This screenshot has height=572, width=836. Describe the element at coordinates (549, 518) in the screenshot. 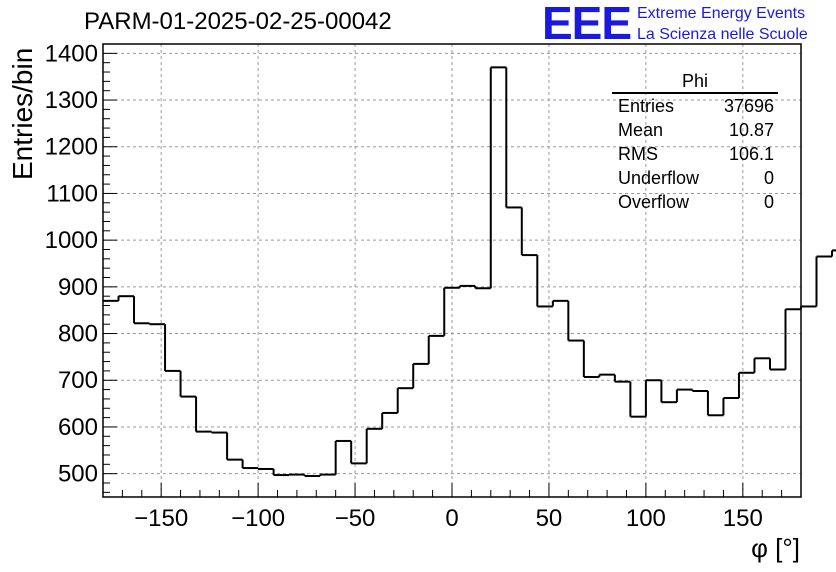

I see `x-tick-label: 50` at that location.